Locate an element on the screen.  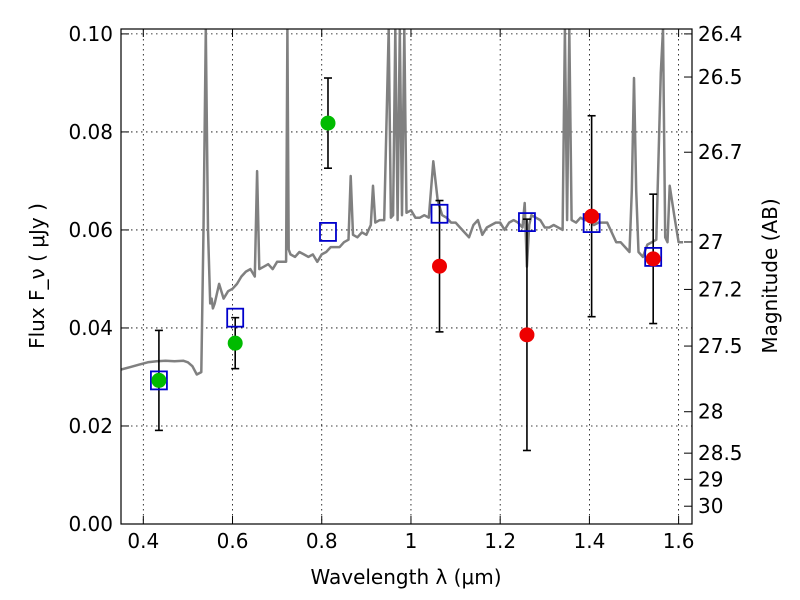
y2-tick-label: 26.7 is located at coordinates (720, 152).